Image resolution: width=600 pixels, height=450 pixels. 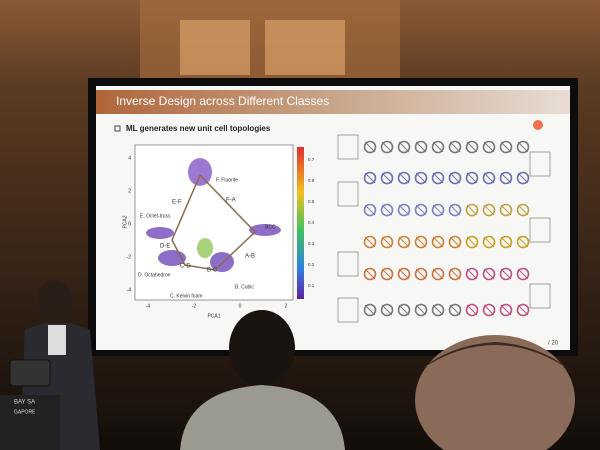 What do you see at coordinates (311, 285) in the screenshot?
I see `colorbar-tick-label: 0.1` at bounding box center [311, 285].